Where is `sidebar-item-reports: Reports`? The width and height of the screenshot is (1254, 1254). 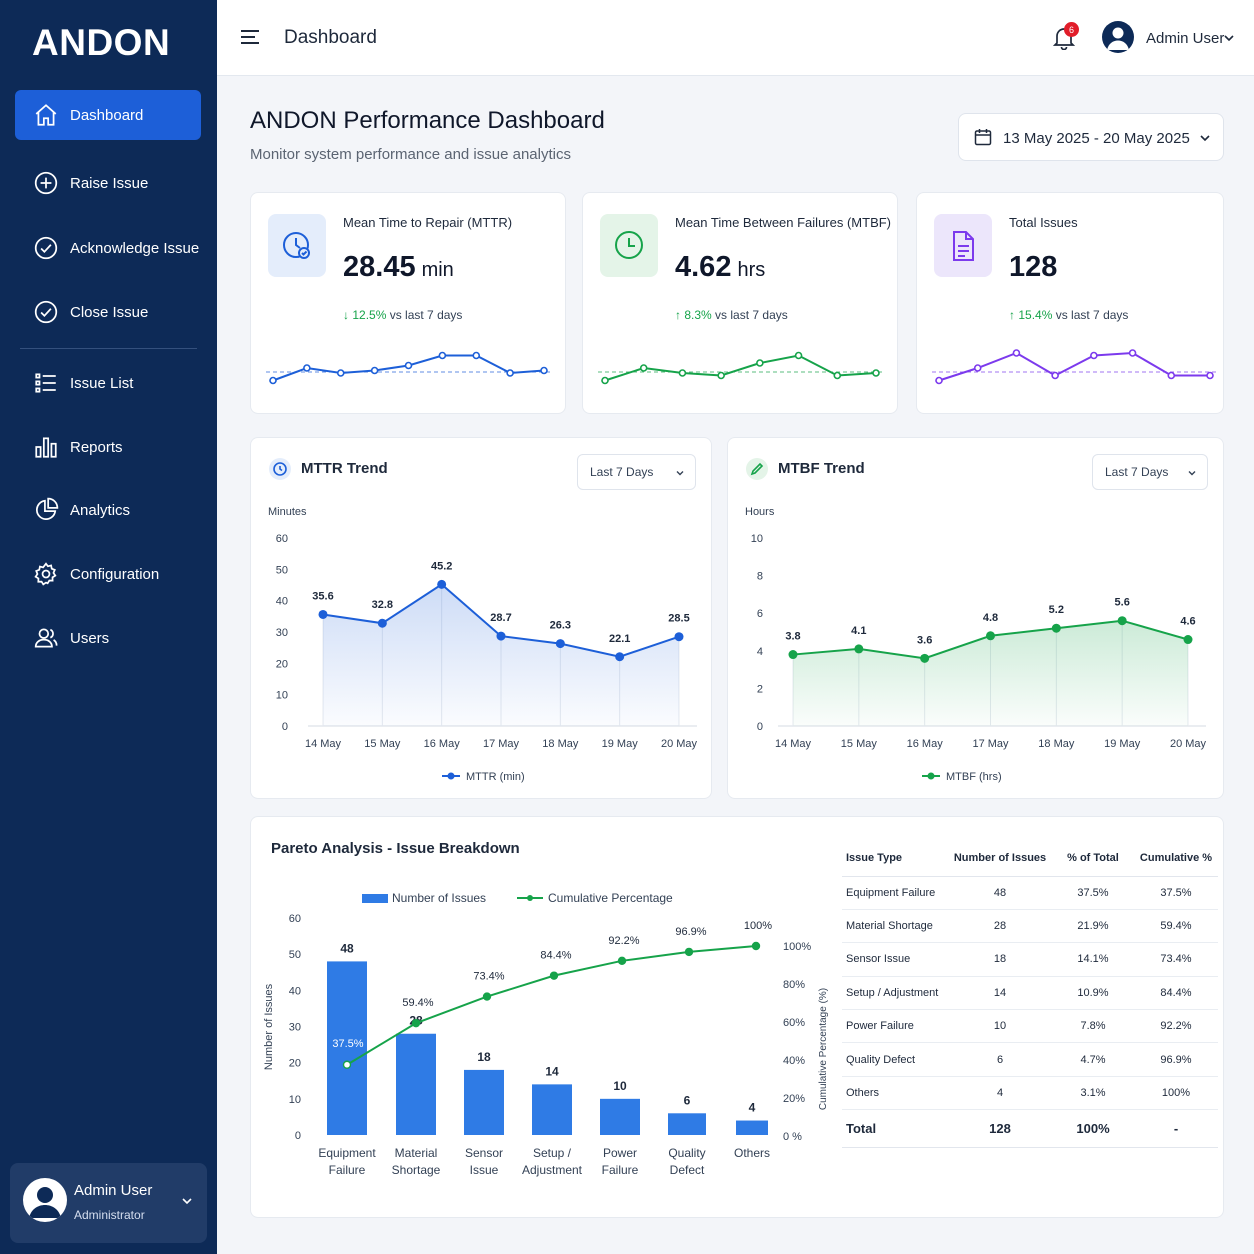 sidebar-item-reports: Reports is located at coordinates (108, 447).